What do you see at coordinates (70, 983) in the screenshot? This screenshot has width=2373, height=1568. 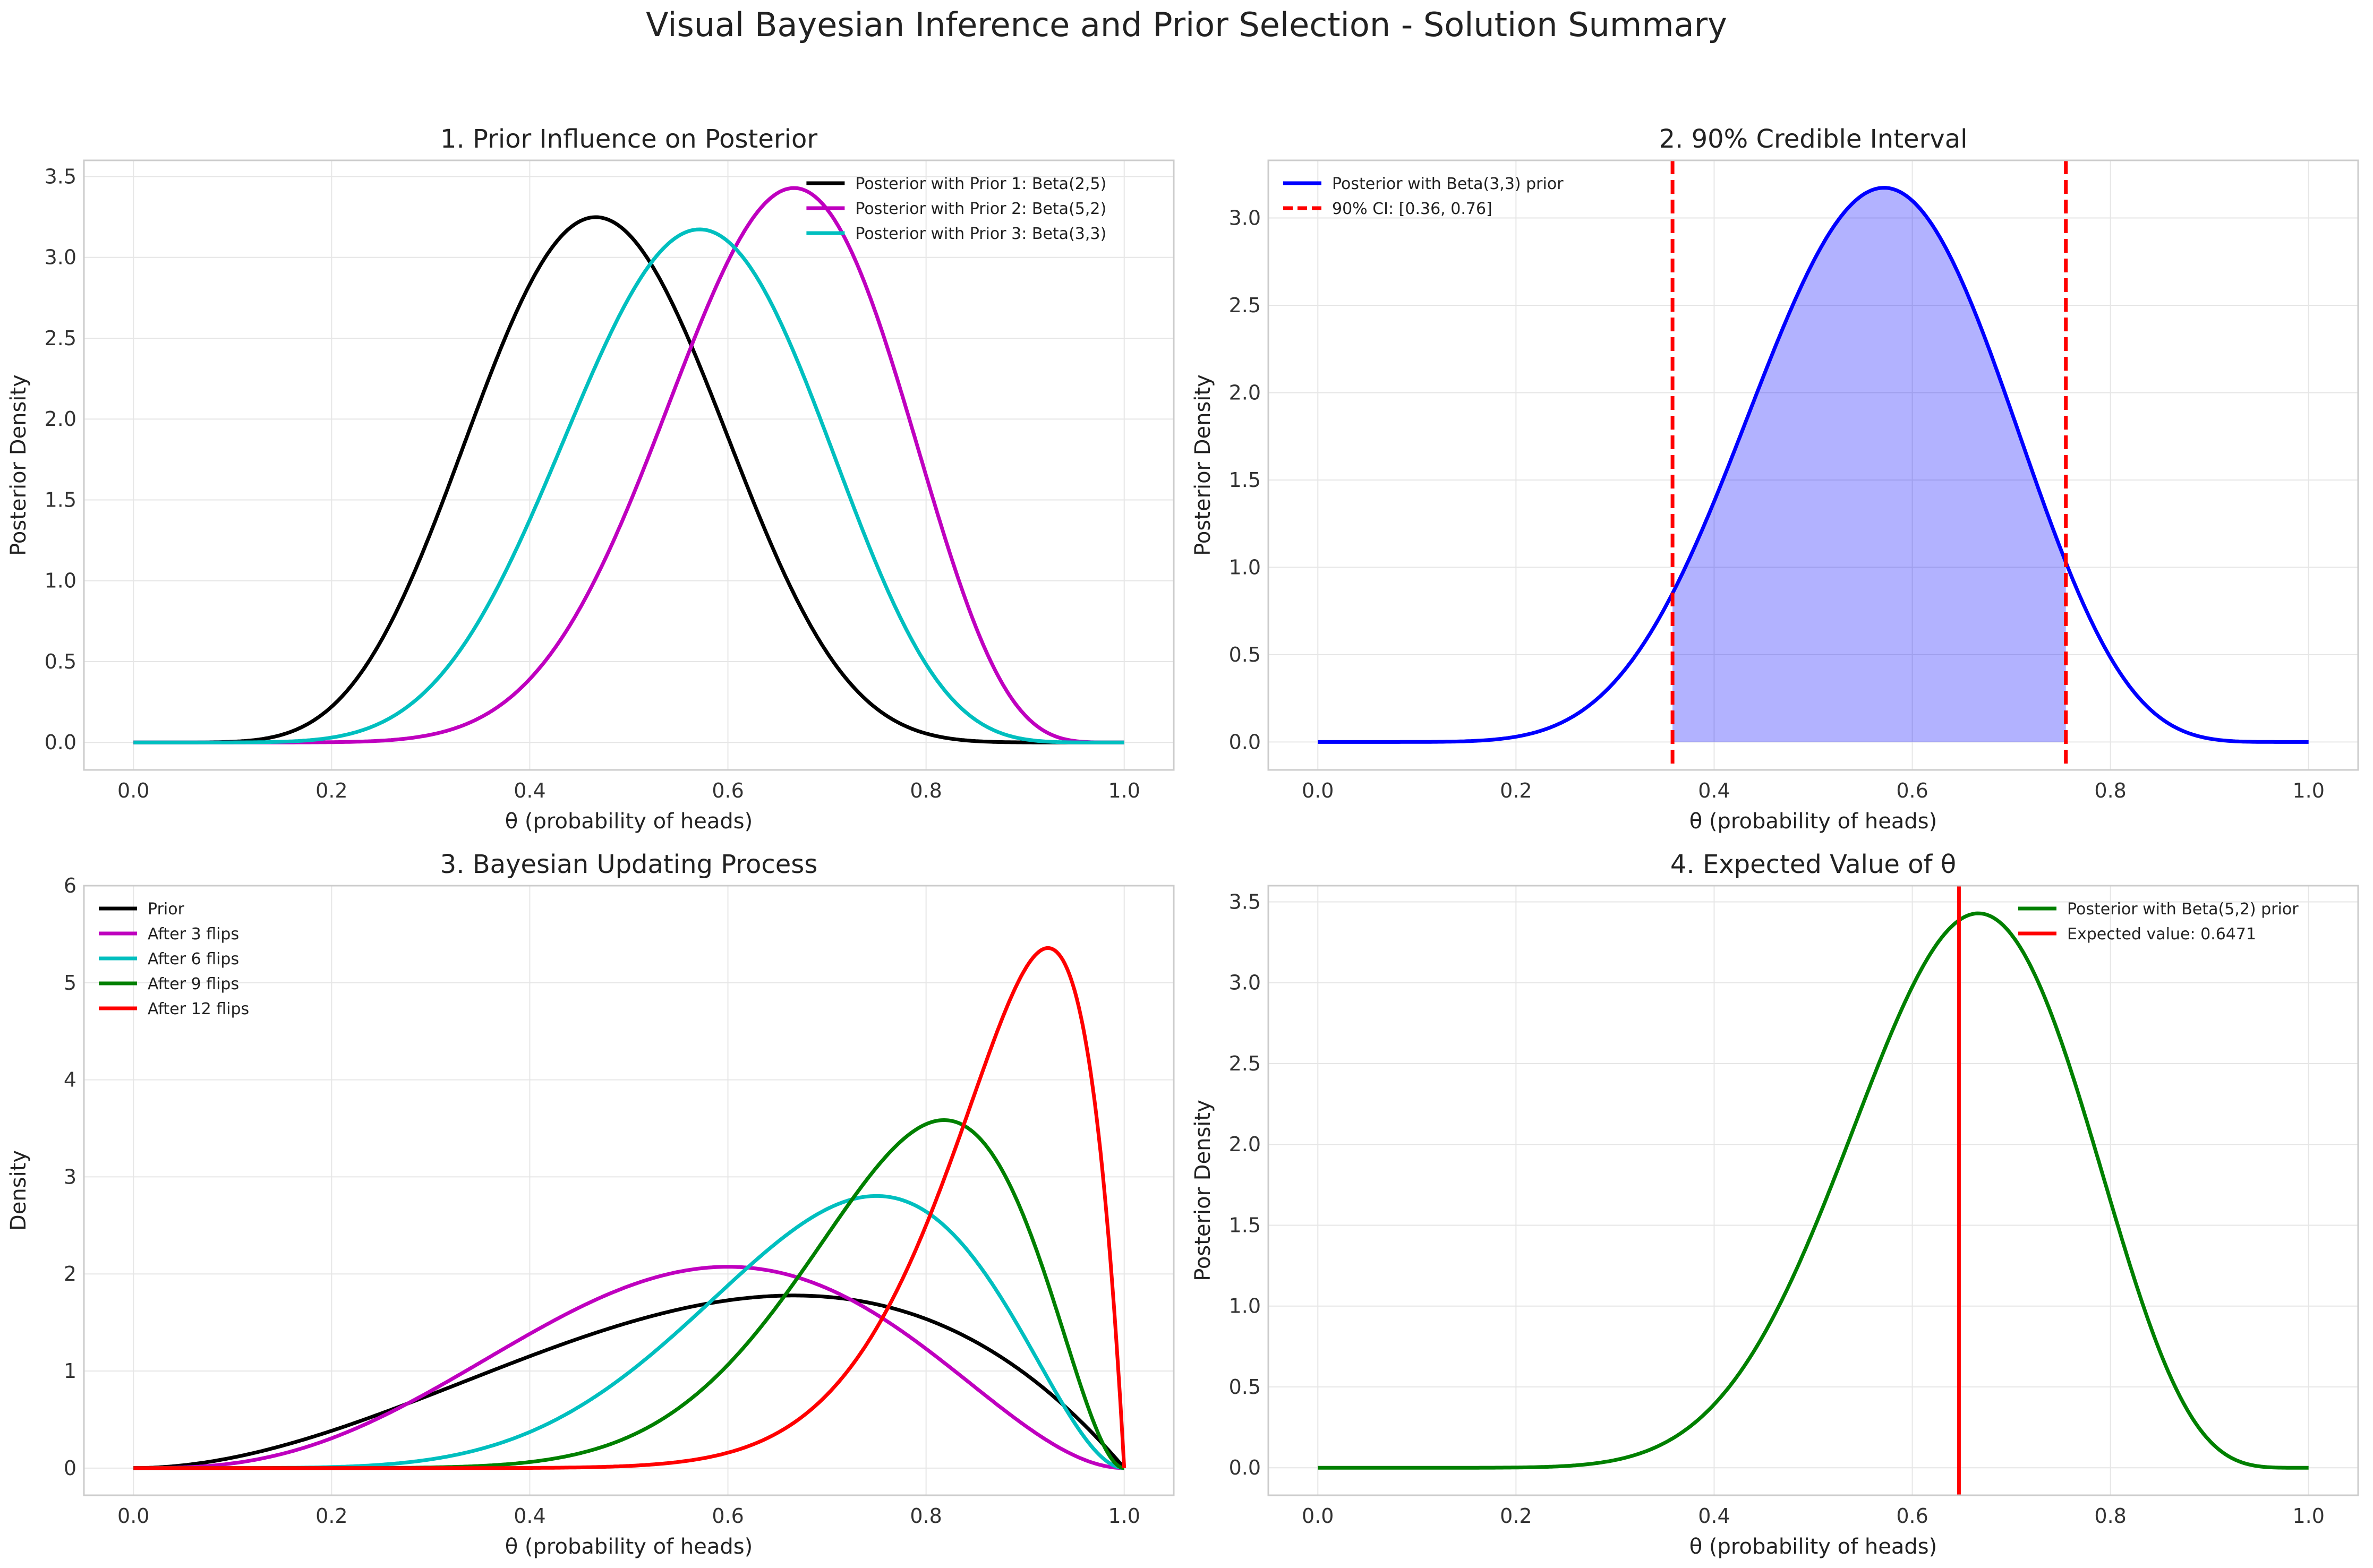 I see `y-tick-label: 5` at bounding box center [70, 983].